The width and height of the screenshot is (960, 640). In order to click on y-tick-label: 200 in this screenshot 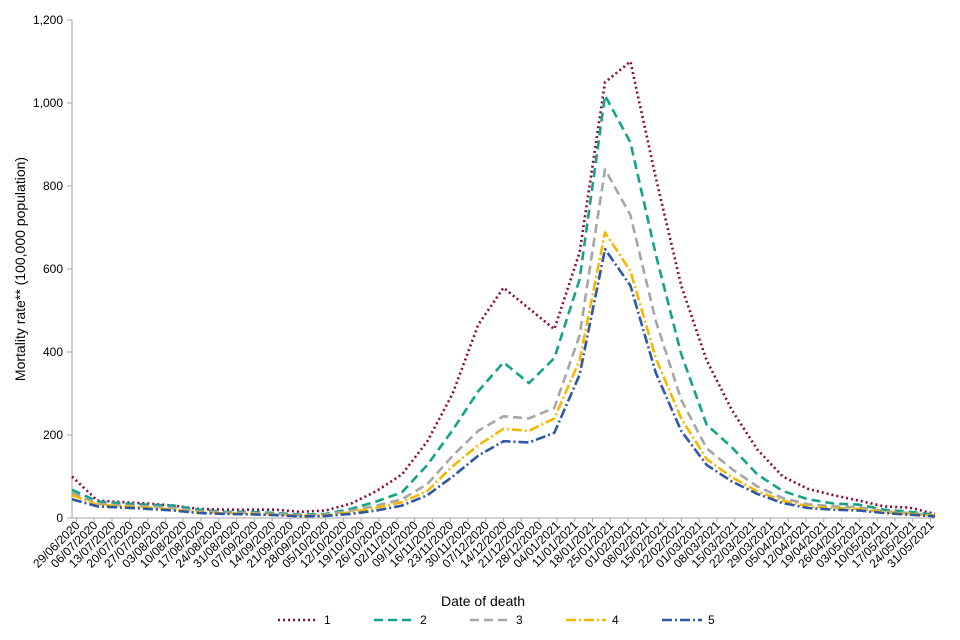, I will do `click(53, 435)`.